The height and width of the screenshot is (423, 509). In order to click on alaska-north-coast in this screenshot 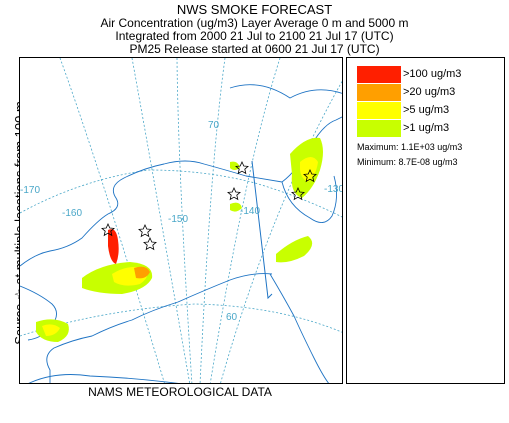, I will do `click(133, 213)`.